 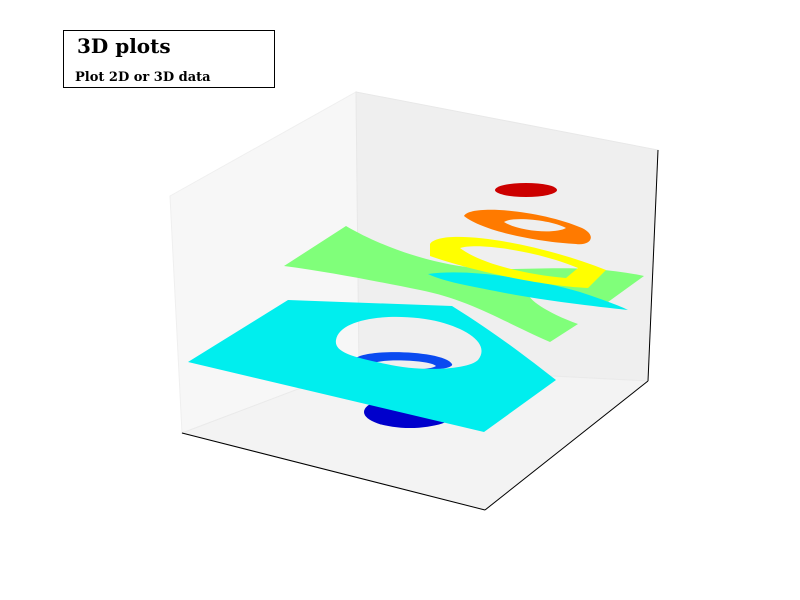 What do you see at coordinates (333, 471) in the screenshot?
I see `x-axis-line` at bounding box center [333, 471].